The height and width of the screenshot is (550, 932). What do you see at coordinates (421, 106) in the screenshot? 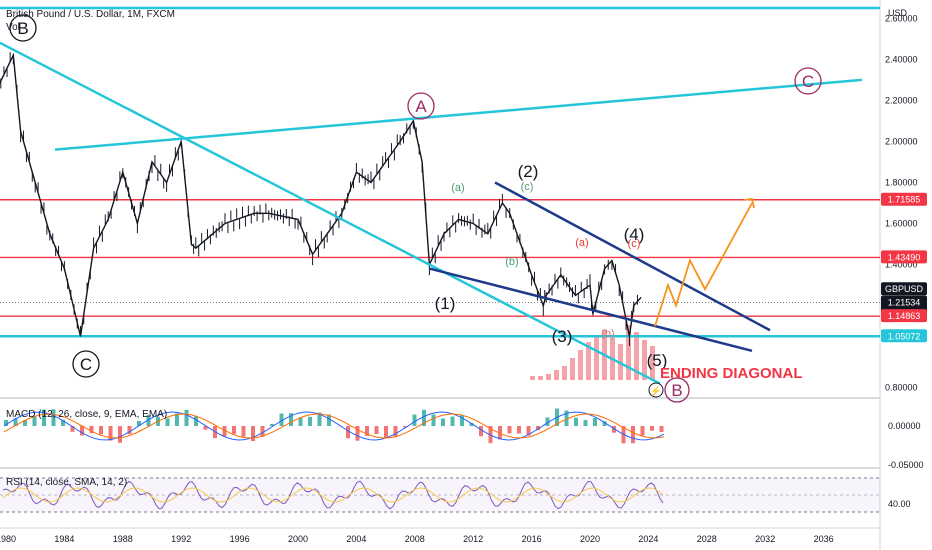
I see `wave-a: A` at bounding box center [421, 106].